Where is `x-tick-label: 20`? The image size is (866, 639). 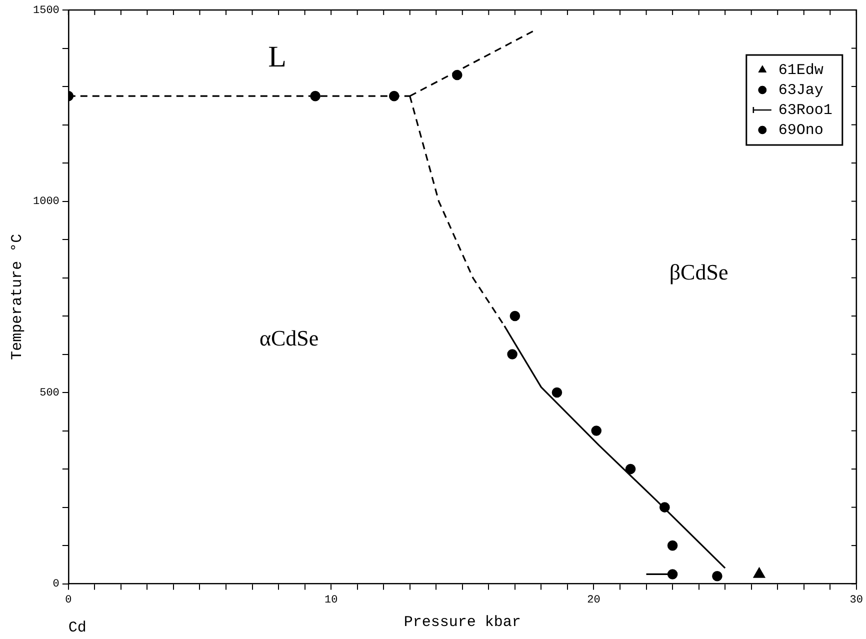
x-tick-label: 20 is located at coordinates (593, 600).